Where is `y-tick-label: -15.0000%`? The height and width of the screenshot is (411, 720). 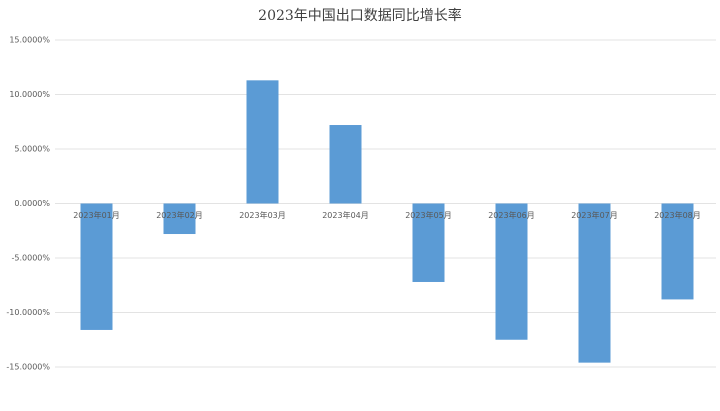 y-tick-label: -15.0000% is located at coordinates (28, 367).